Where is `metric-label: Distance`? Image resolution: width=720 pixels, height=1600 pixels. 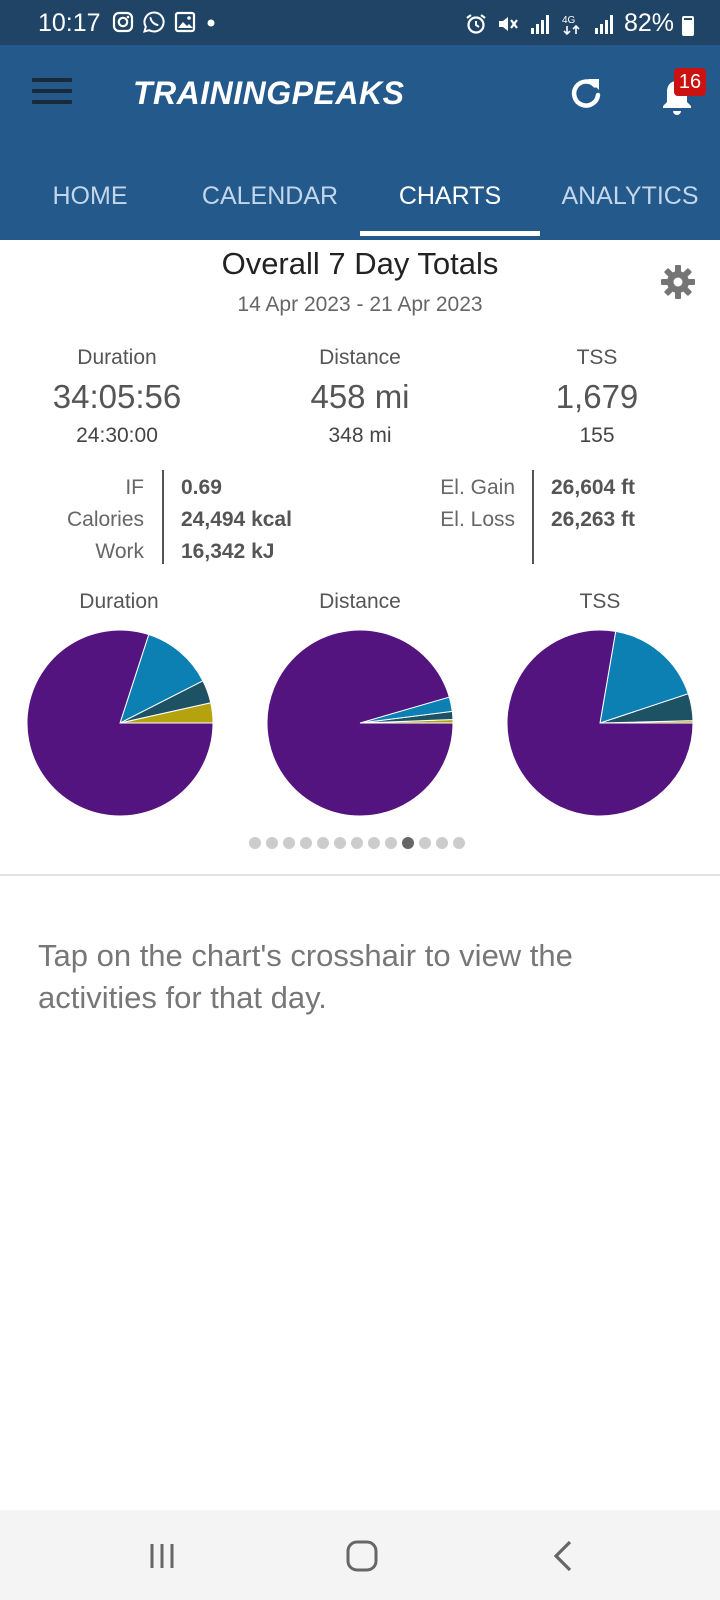 metric-label: Distance is located at coordinates (360, 357).